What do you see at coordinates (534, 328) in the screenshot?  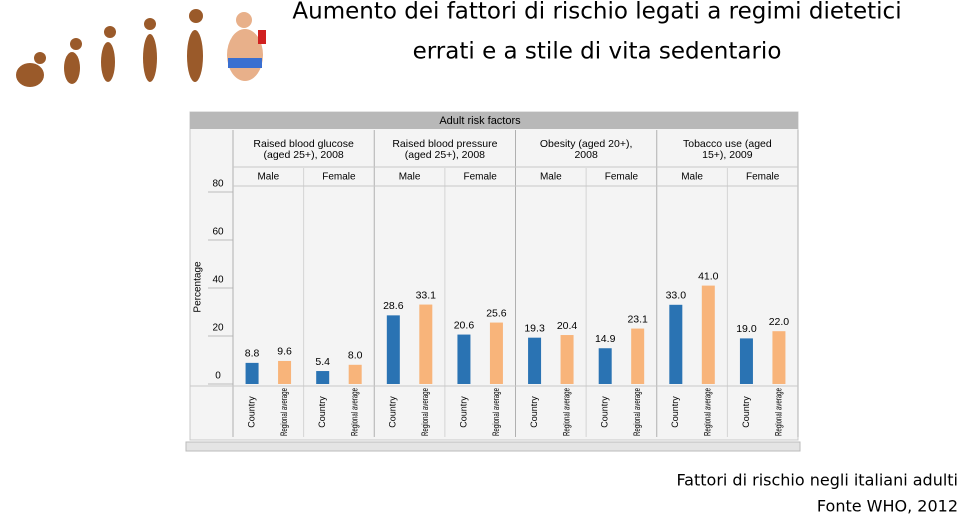 I see `data-label: 19.3` at bounding box center [534, 328].